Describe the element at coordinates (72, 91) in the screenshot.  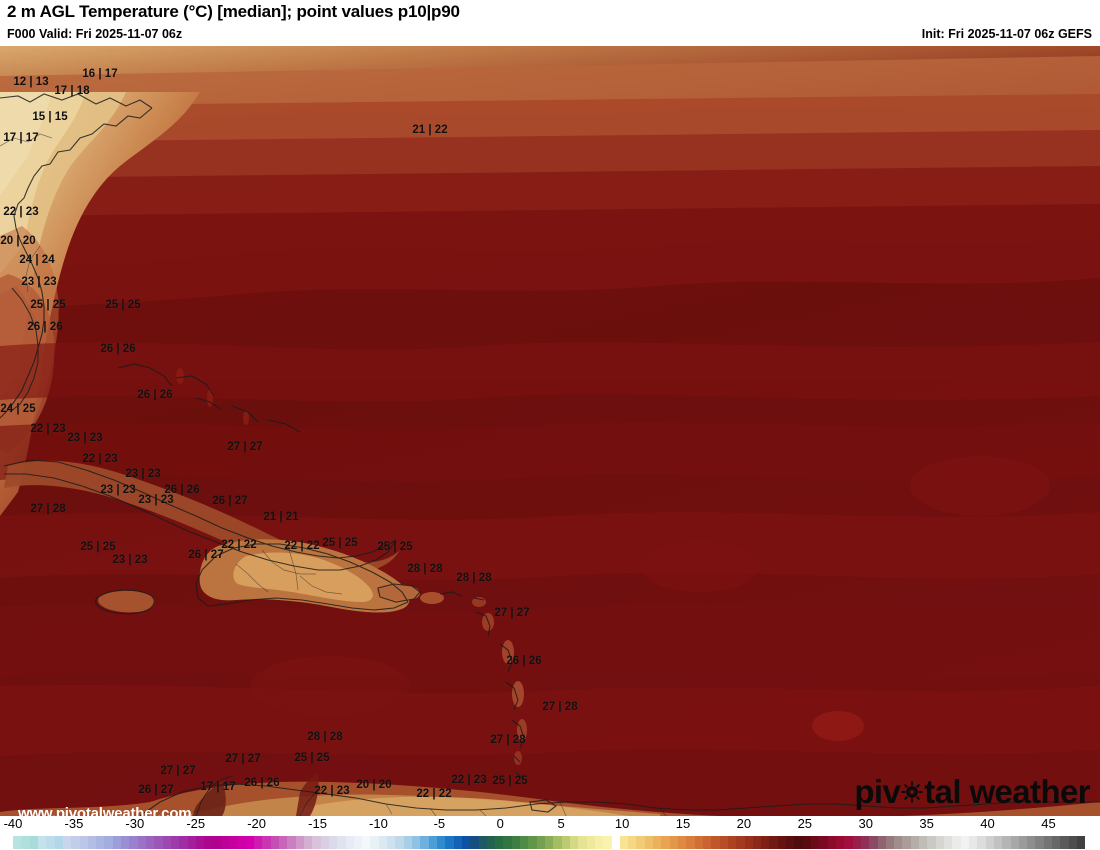
I see `point-value-label: 17 | 18` at that location.